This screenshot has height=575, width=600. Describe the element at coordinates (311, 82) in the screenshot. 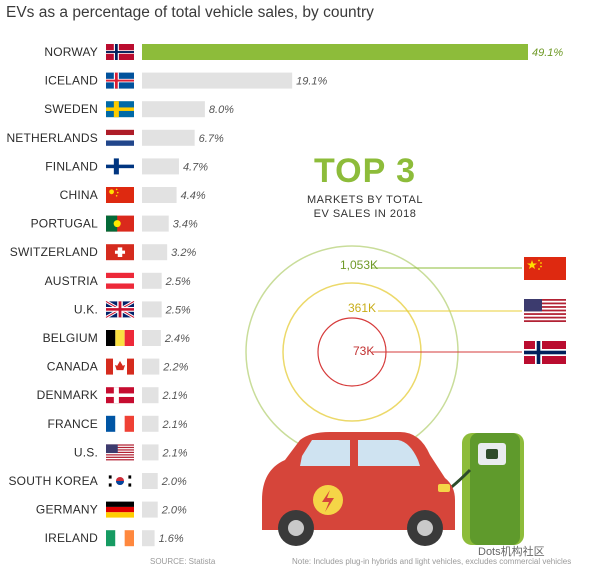

I see `value-label: 19.1%` at that location.